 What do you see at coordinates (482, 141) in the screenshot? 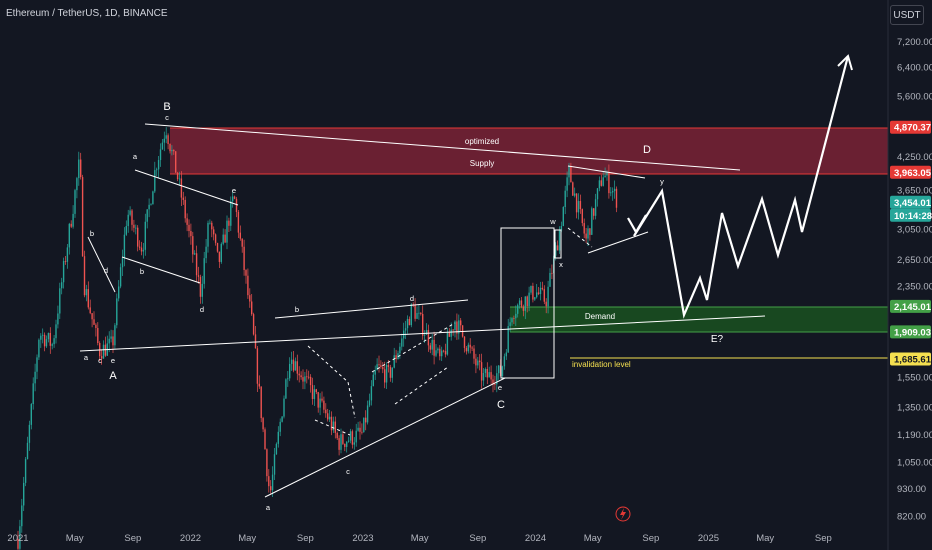
I see `optimized-label: optimized` at bounding box center [482, 141].